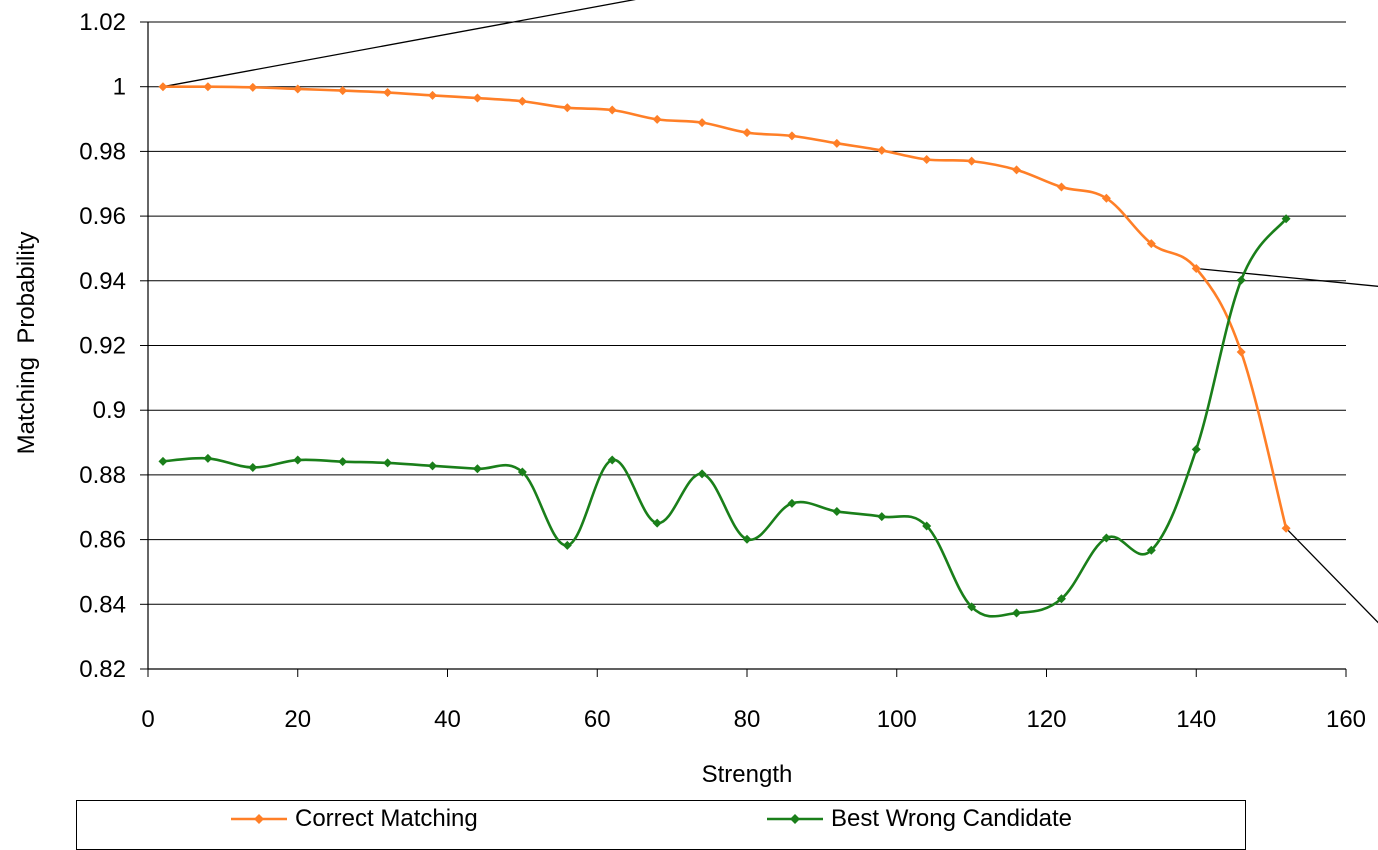 Image resolution: width=1378 pixels, height=850 pixels. What do you see at coordinates (597, 719) in the screenshot?
I see `x-tick-label: 60` at bounding box center [597, 719].